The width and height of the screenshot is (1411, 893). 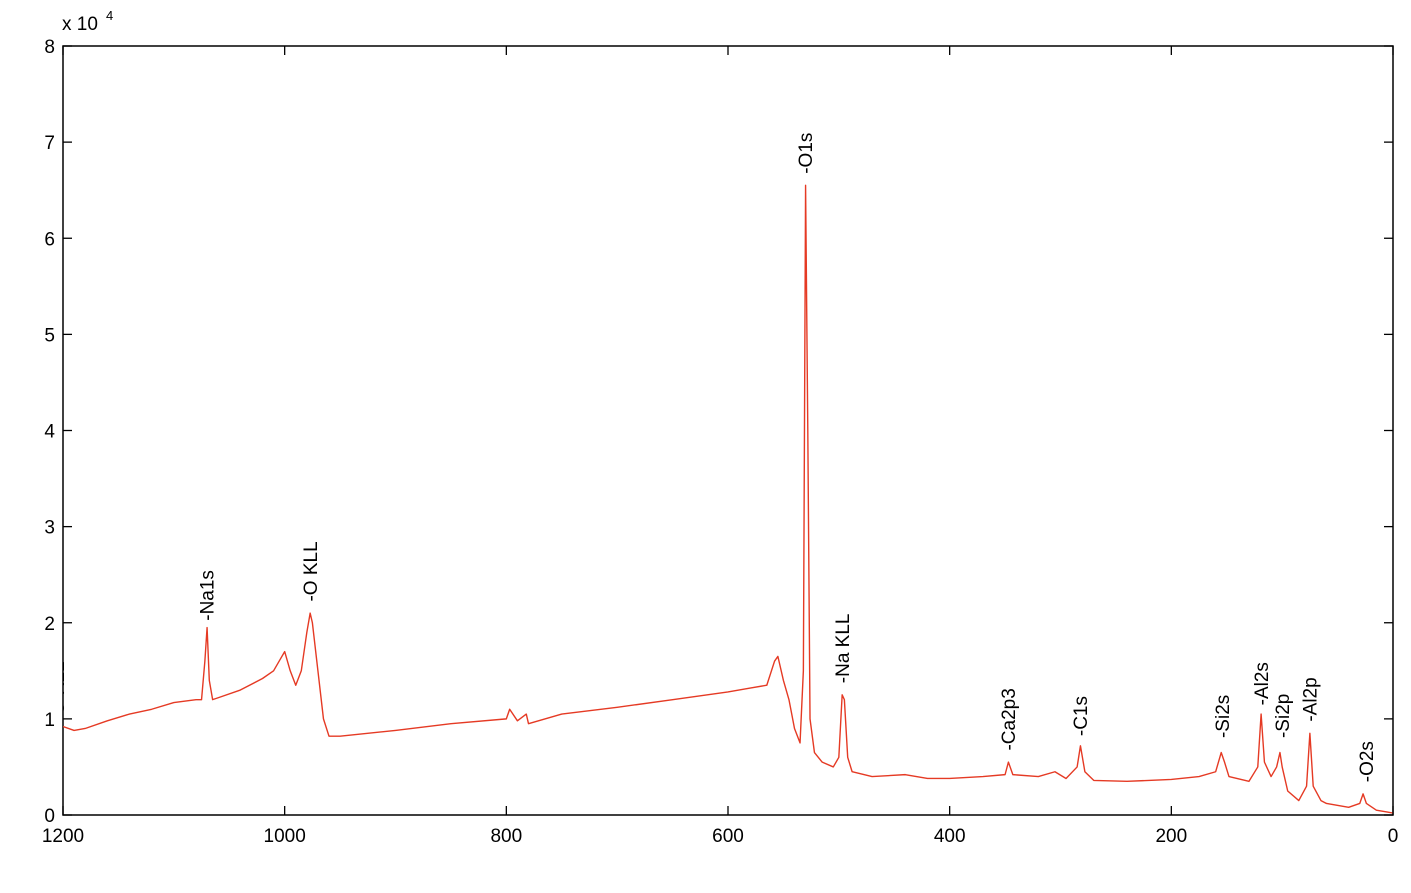 What do you see at coordinates (1262, 683) in the screenshot?
I see `peak-label: -Al2s` at bounding box center [1262, 683].